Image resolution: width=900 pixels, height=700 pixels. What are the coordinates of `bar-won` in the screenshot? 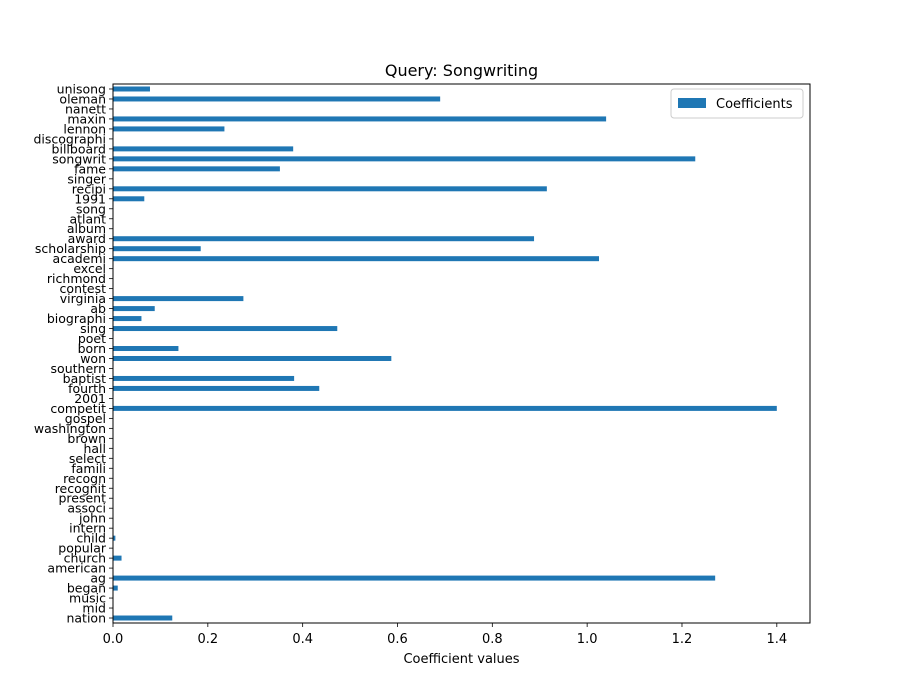 It's located at (252, 358).